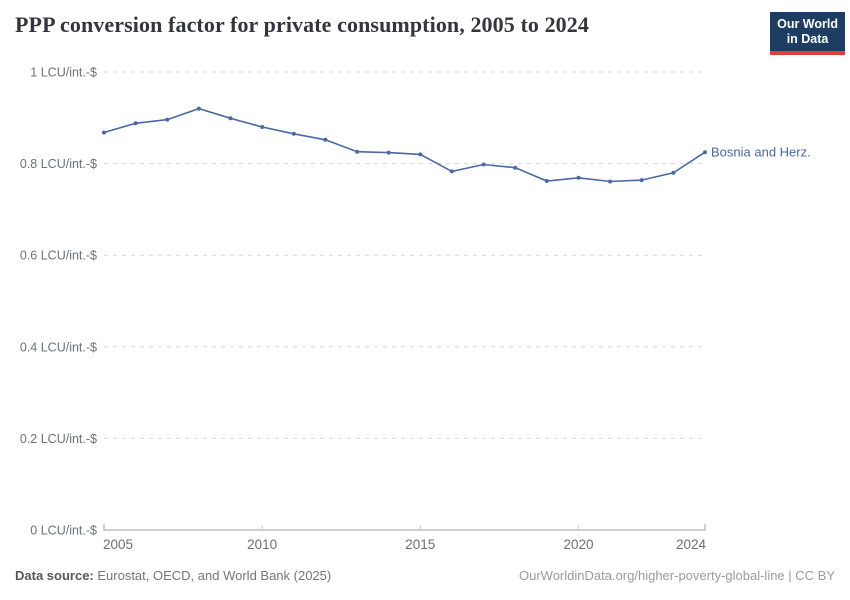 The width and height of the screenshot is (850, 600). Describe the element at coordinates (404, 527) in the screenshot. I see `x-axis-line` at that location.